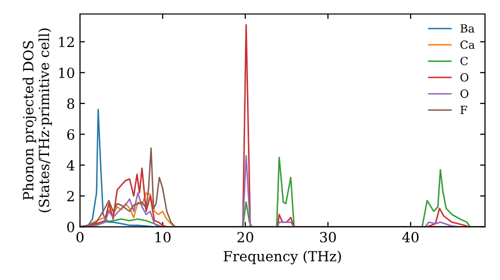 The width and height of the screenshot is (500, 280). Describe the element at coordinates (70, 103) in the screenshot. I see `y-tick-label: 8` at that location.